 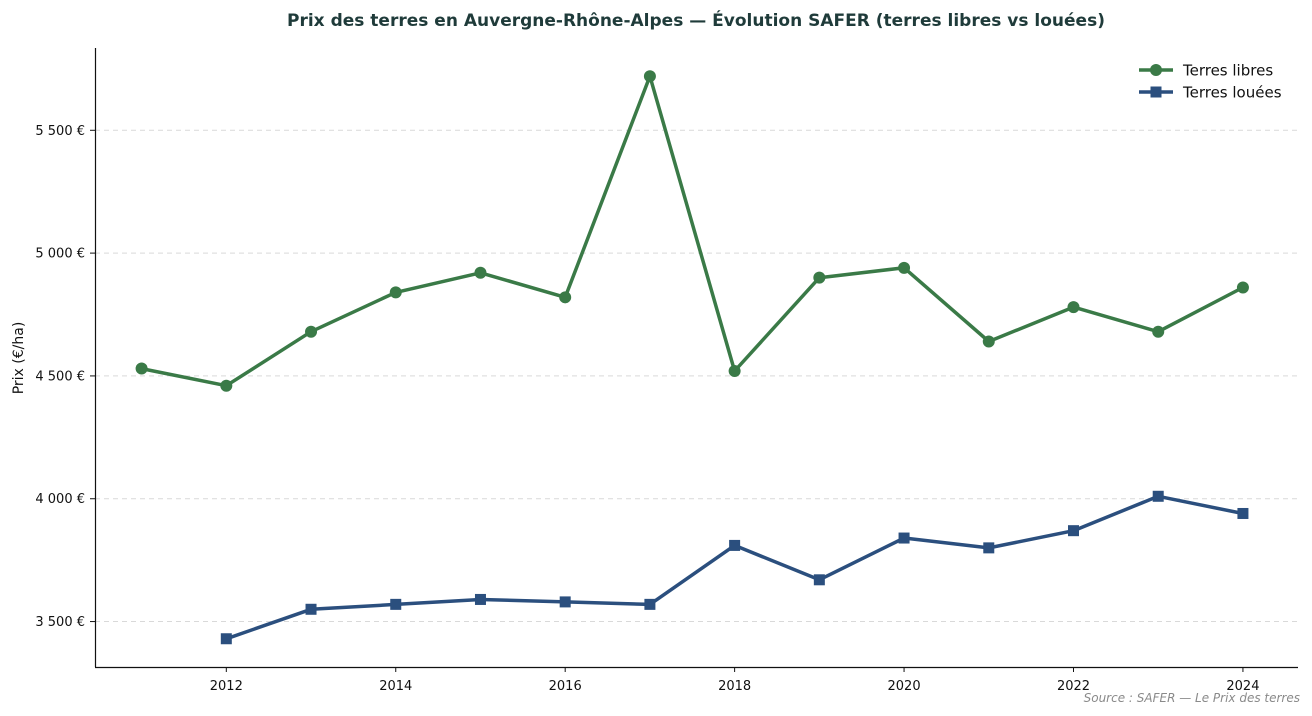 What do you see at coordinates (60, 499) in the screenshot?
I see `y-tick-label: 4 000 €` at bounding box center [60, 499].